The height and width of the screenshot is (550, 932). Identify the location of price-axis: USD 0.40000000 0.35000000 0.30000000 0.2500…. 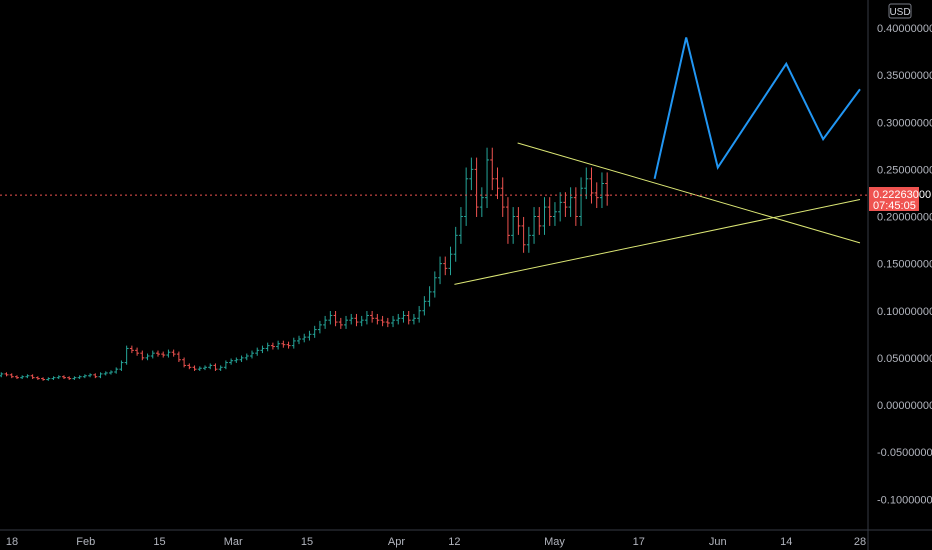
(899, 275).